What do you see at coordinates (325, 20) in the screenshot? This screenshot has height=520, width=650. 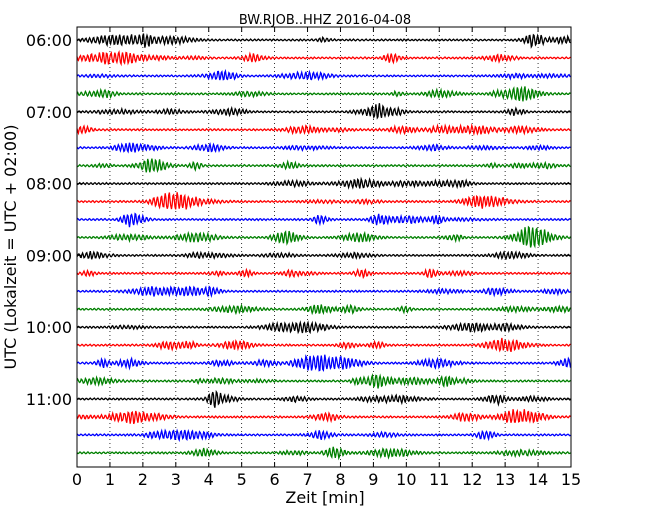 I see `chart-title: BW.RJOB..HHZ 2016-04-08` at bounding box center [325, 20].